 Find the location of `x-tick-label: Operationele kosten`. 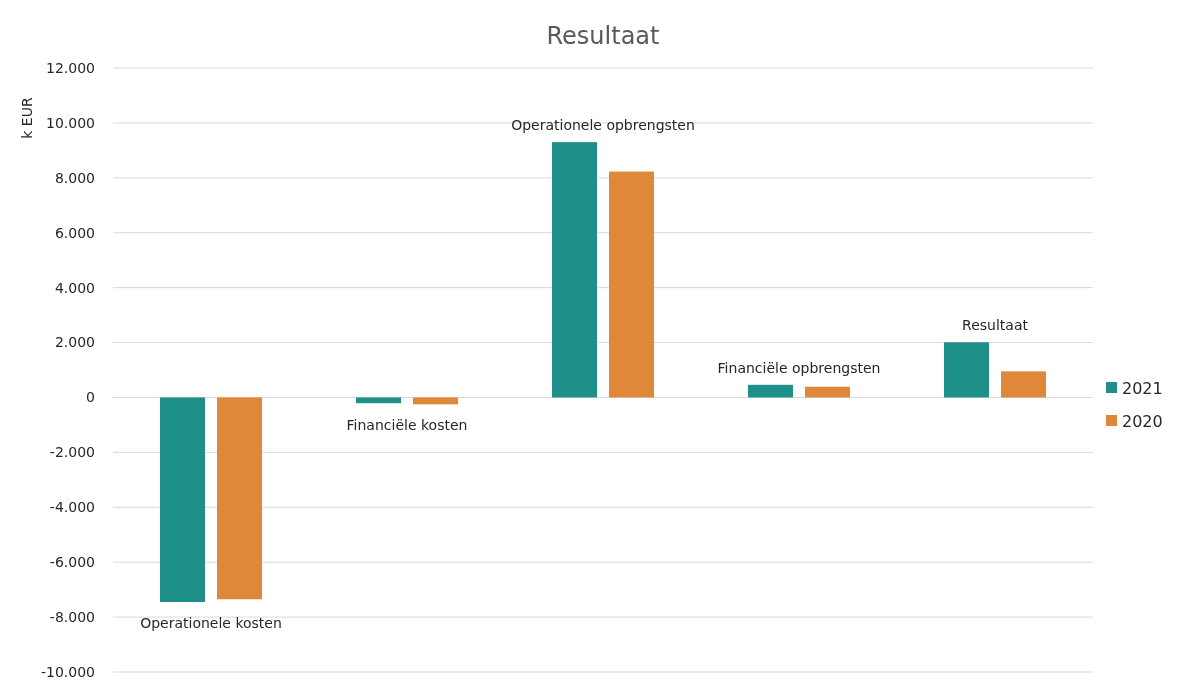

x-tick-label: Operationele kosten is located at coordinates (211, 622).